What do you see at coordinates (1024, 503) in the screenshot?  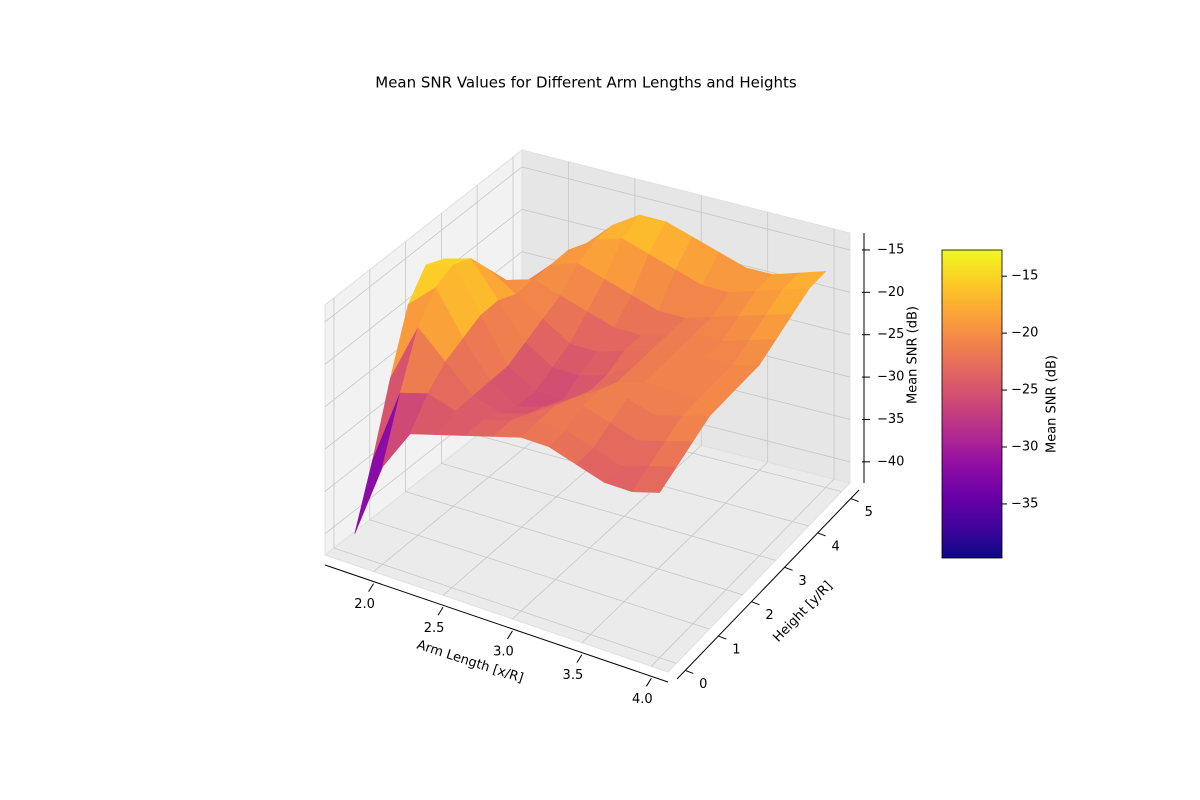 I see `colorbar-tick-label: −35` at bounding box center [1024, 503].